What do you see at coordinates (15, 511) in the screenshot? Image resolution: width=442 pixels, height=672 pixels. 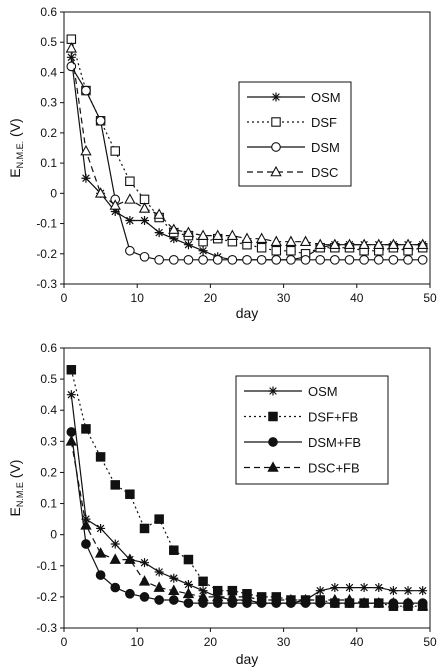 I see `y-axis-title-main: E` at bounding box center [15, 511].